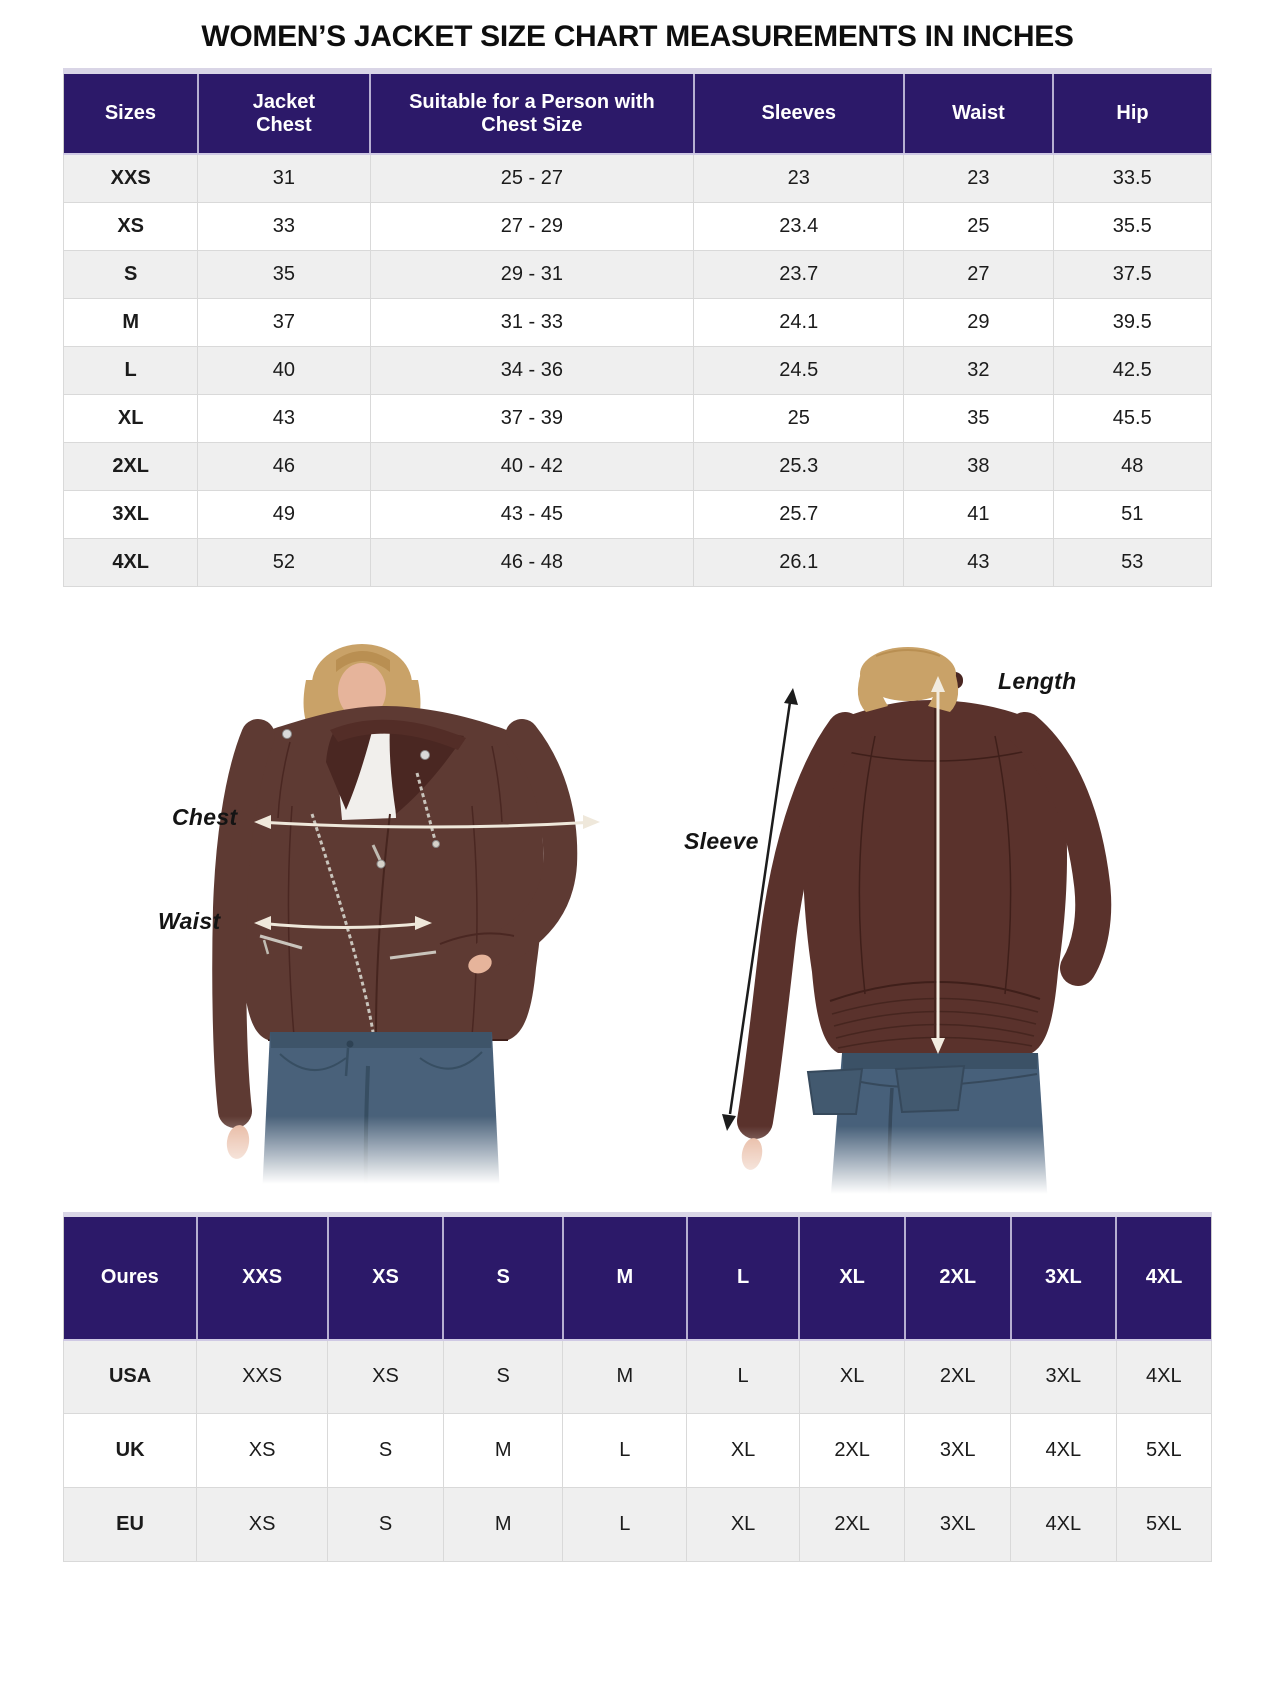 This screenshot has width=1275, height=1686. Describe the element at coordinates (1164, 1277) in the screenshot. I see `conversion-column-header: 4XL` at that location.